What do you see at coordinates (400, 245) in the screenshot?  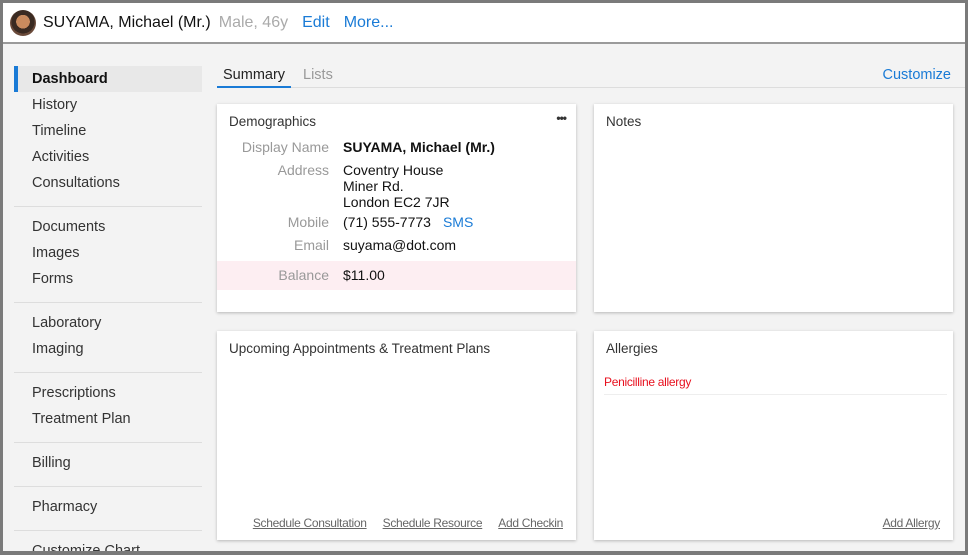 I see `email-value: suyama@dot.com` at bounding box center [400, 245].